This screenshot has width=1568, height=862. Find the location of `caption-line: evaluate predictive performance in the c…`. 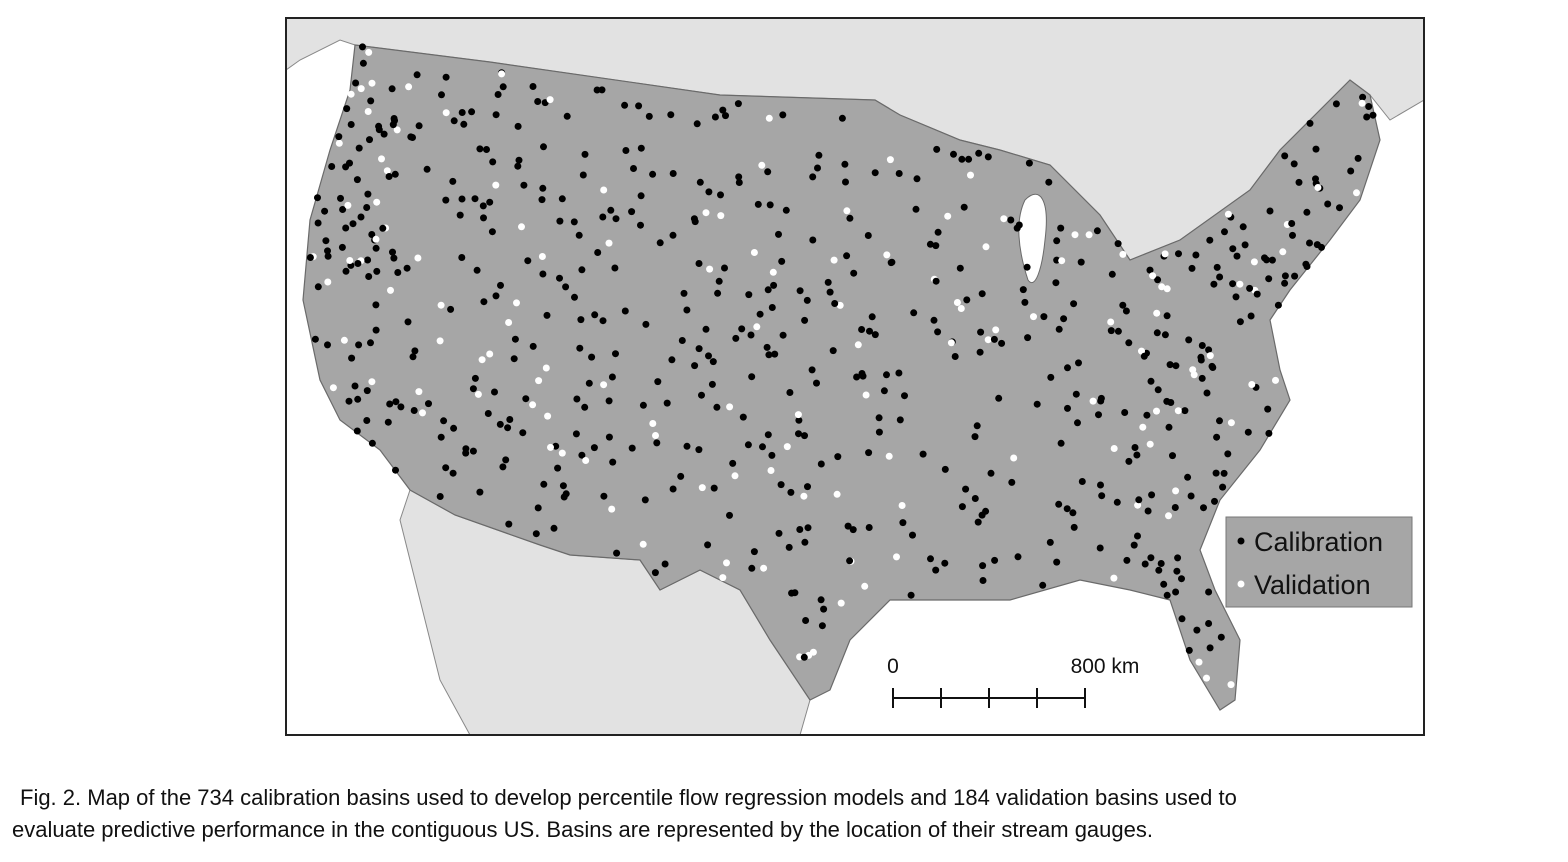

caption-line: evaluate predictive performance in the c… is located at coordinates (582, 829).